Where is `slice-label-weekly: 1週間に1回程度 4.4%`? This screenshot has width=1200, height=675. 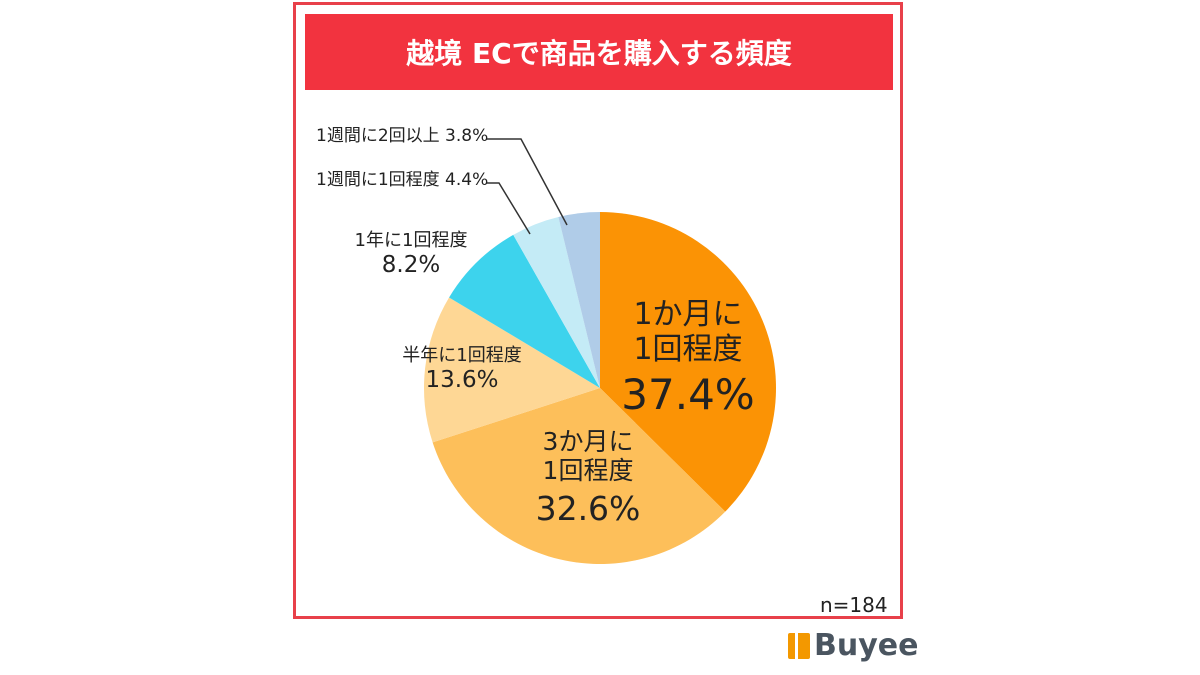 slice-label-weekly: 1週間に1回程度 4.4% is located at coordinates (402, 180).